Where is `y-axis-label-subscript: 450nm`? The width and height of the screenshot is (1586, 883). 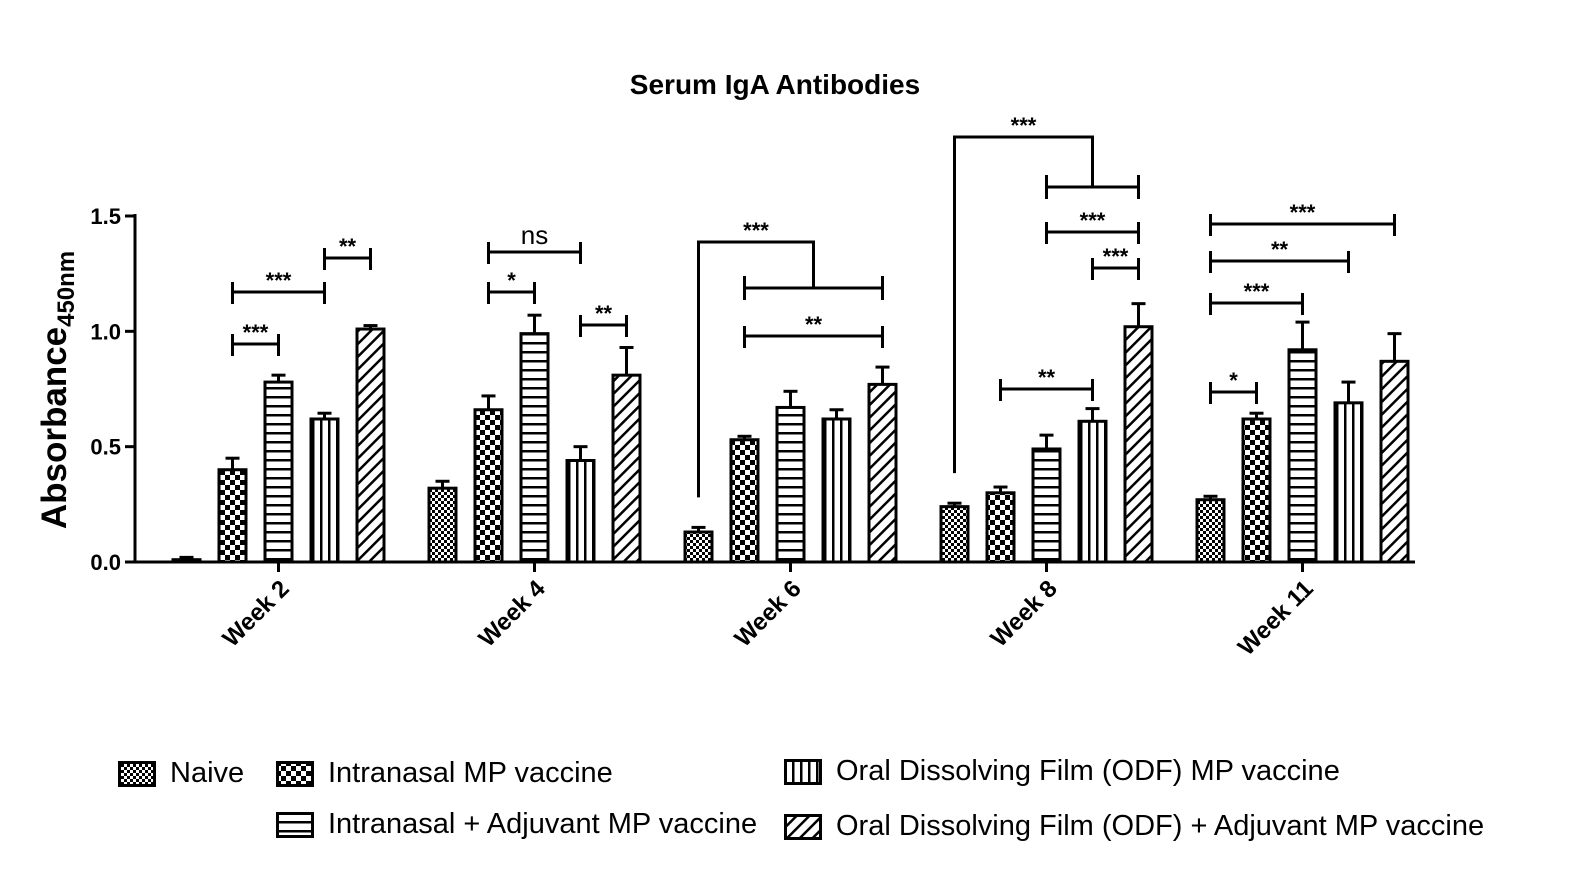 y-axis-label-subscript: 450nm is located at coordinates (66, 289).